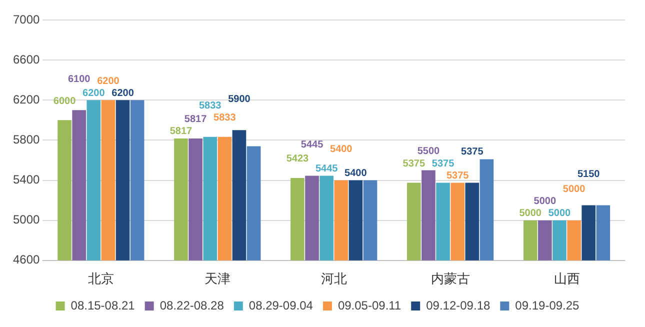 This screenshot has height=327, width=645. What do you see at coordinates (64, 101) in the screenshot?
I see `data-label: 6000` at bounding box center [64, 101].